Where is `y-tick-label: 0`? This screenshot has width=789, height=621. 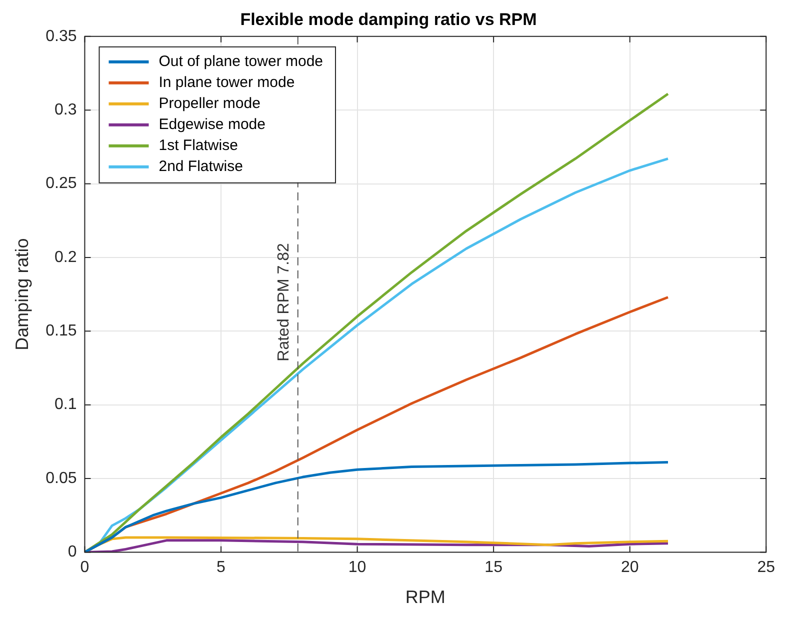 y-tick-label: 0 is located at coordinates (72, 552).